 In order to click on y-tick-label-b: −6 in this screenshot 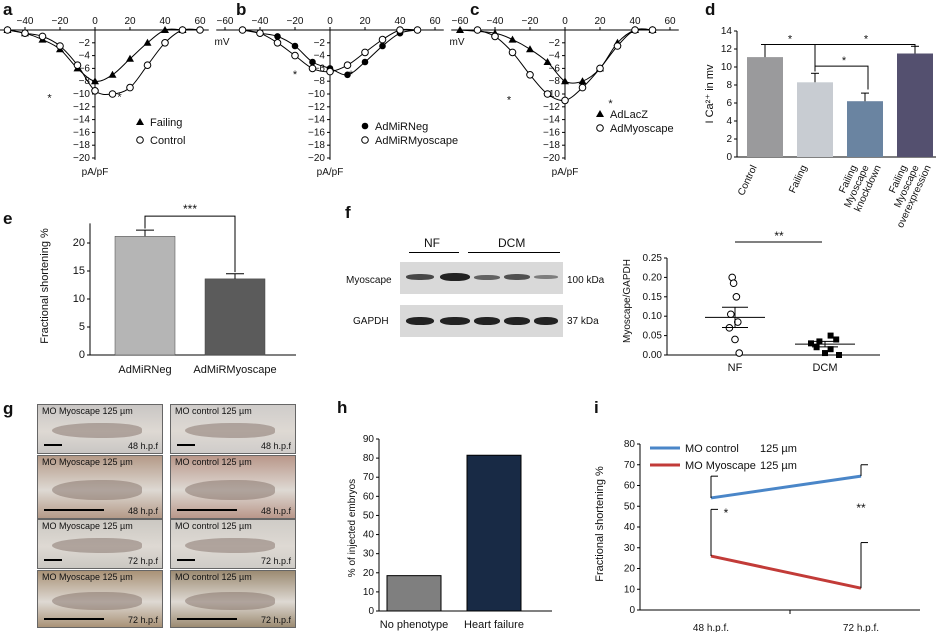, I will do `click(320, 68)`.